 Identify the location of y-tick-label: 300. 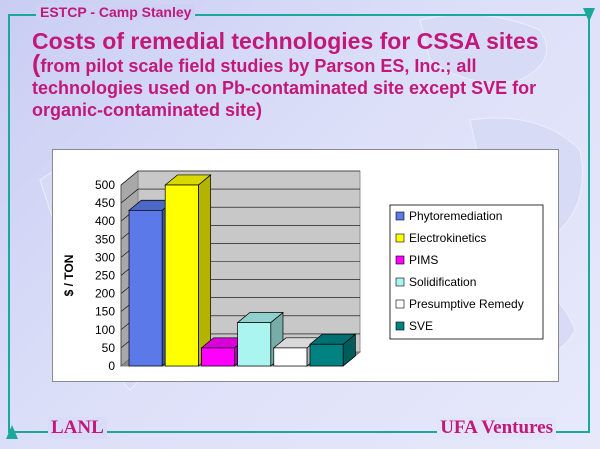
(105, 257).